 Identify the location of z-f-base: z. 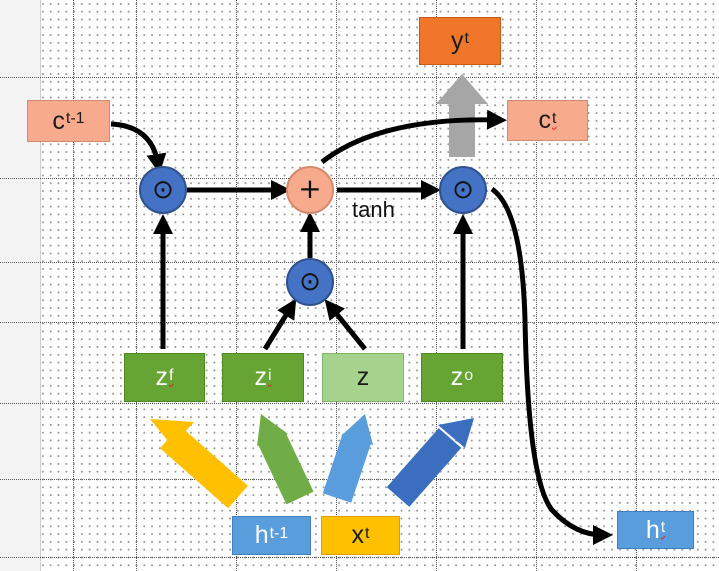
(162, 377).